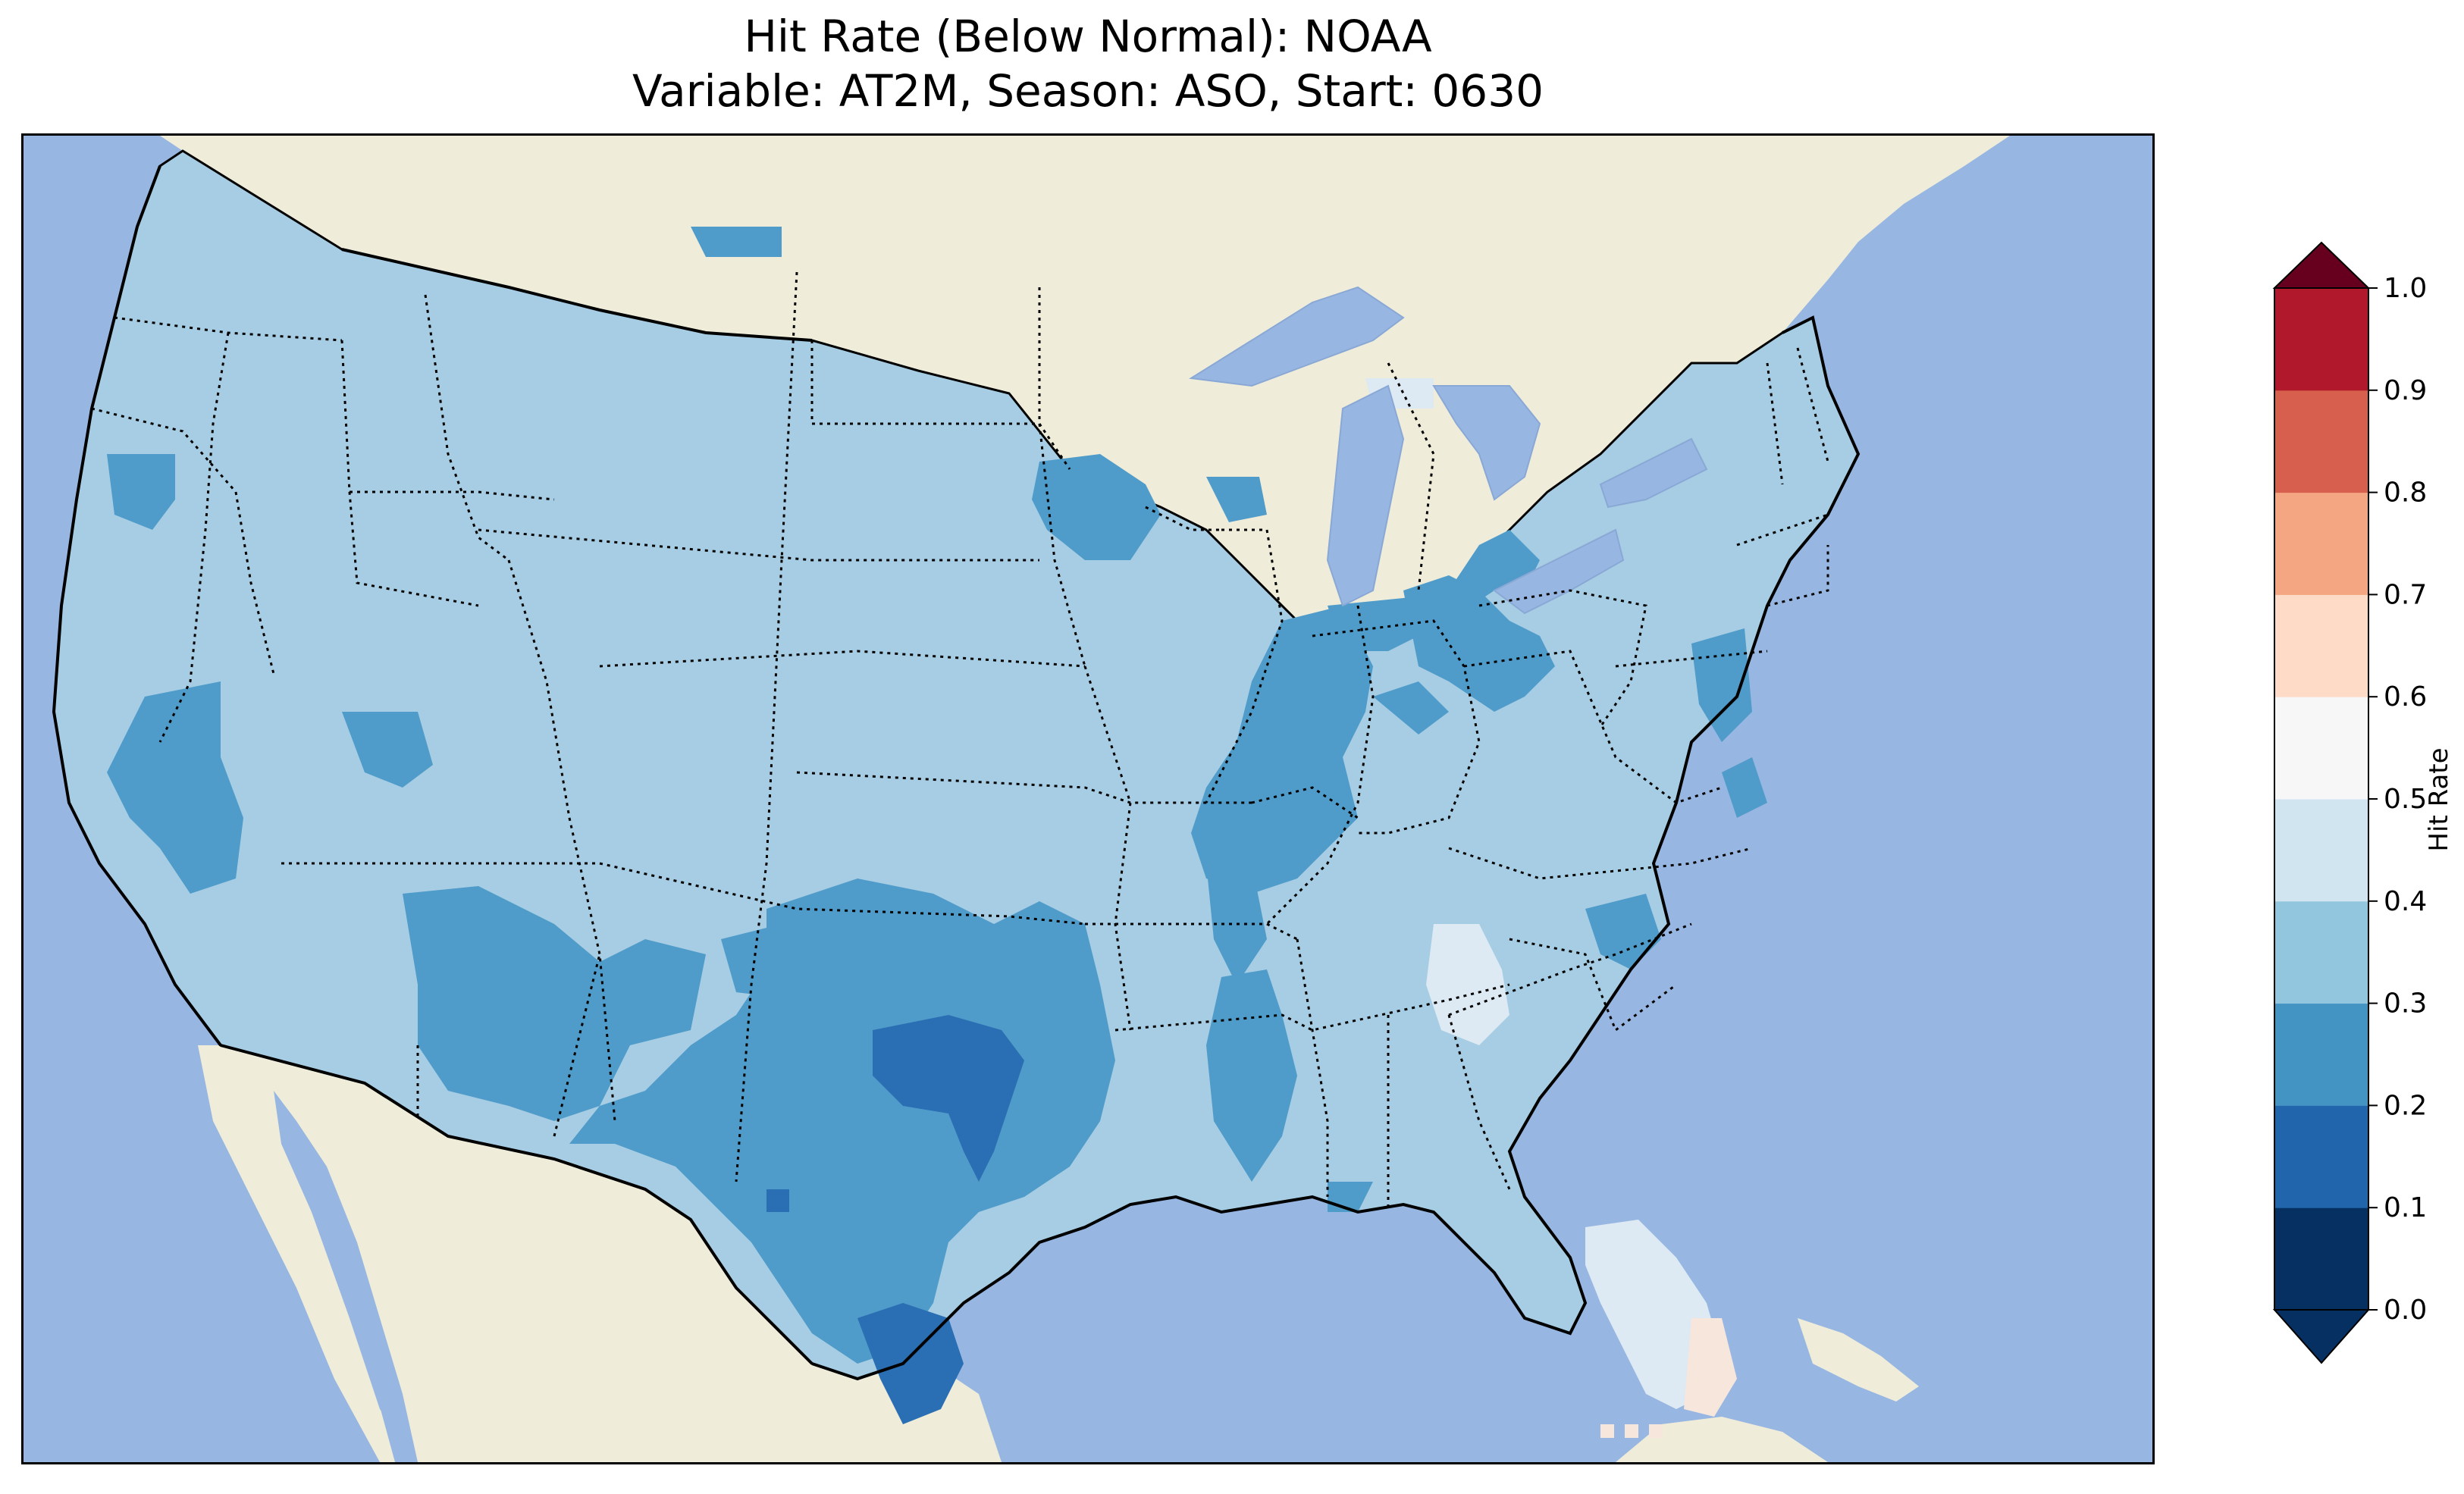  I want to click on yucatan-land, so click(1722, 1439).